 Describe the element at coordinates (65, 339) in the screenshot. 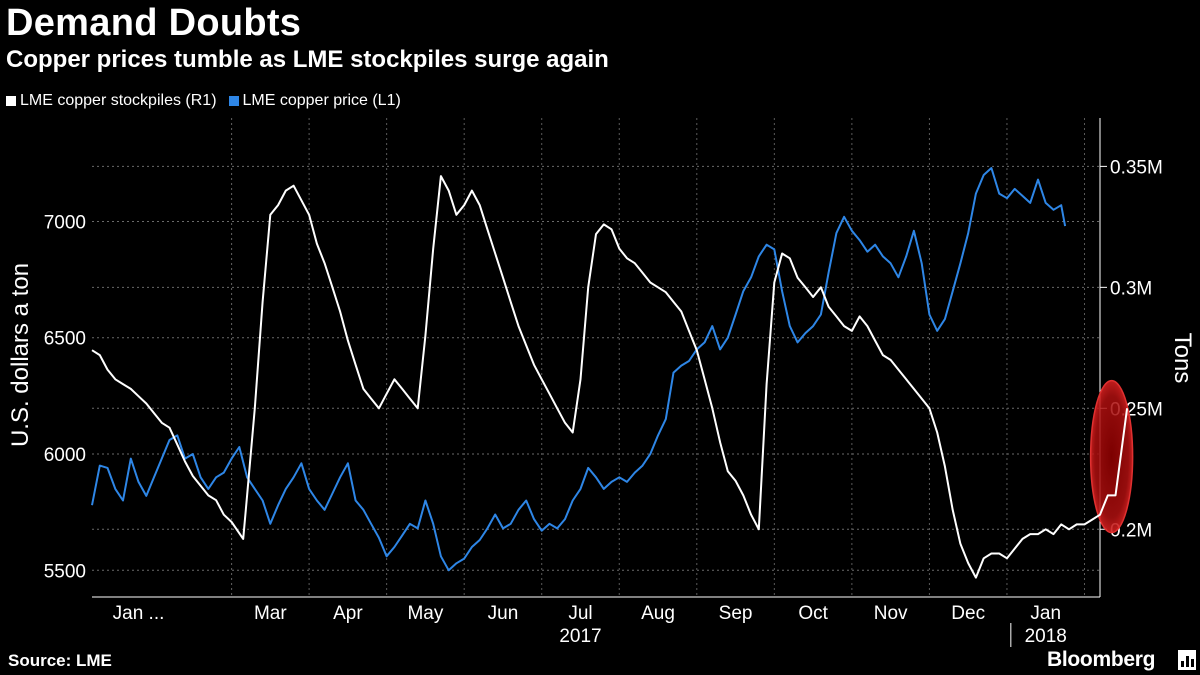

I see `y-left-tick-label: 6500` at that location.